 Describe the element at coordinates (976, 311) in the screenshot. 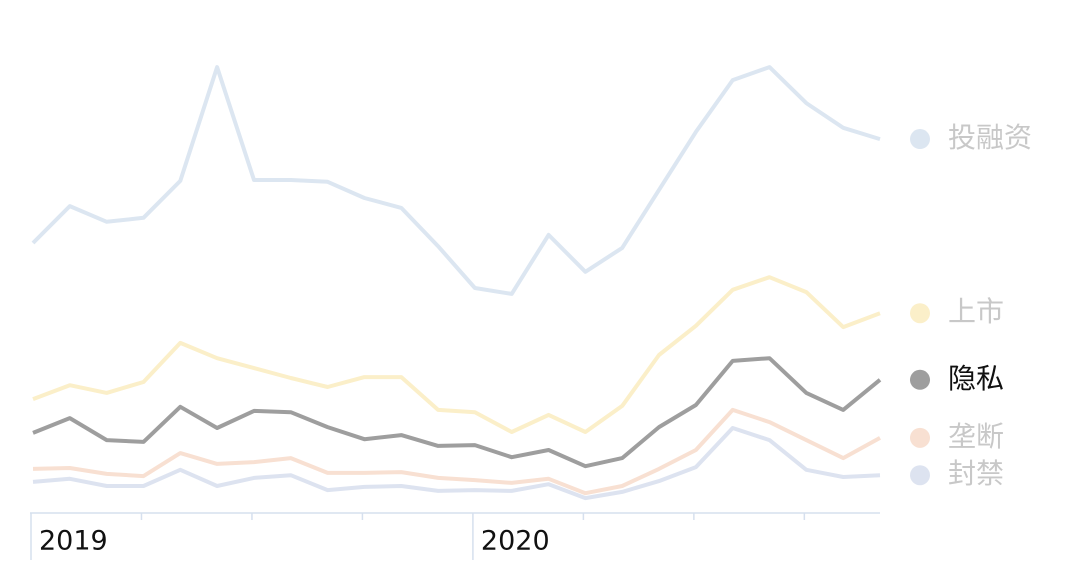

I see `legend-label: 上市` at that location.